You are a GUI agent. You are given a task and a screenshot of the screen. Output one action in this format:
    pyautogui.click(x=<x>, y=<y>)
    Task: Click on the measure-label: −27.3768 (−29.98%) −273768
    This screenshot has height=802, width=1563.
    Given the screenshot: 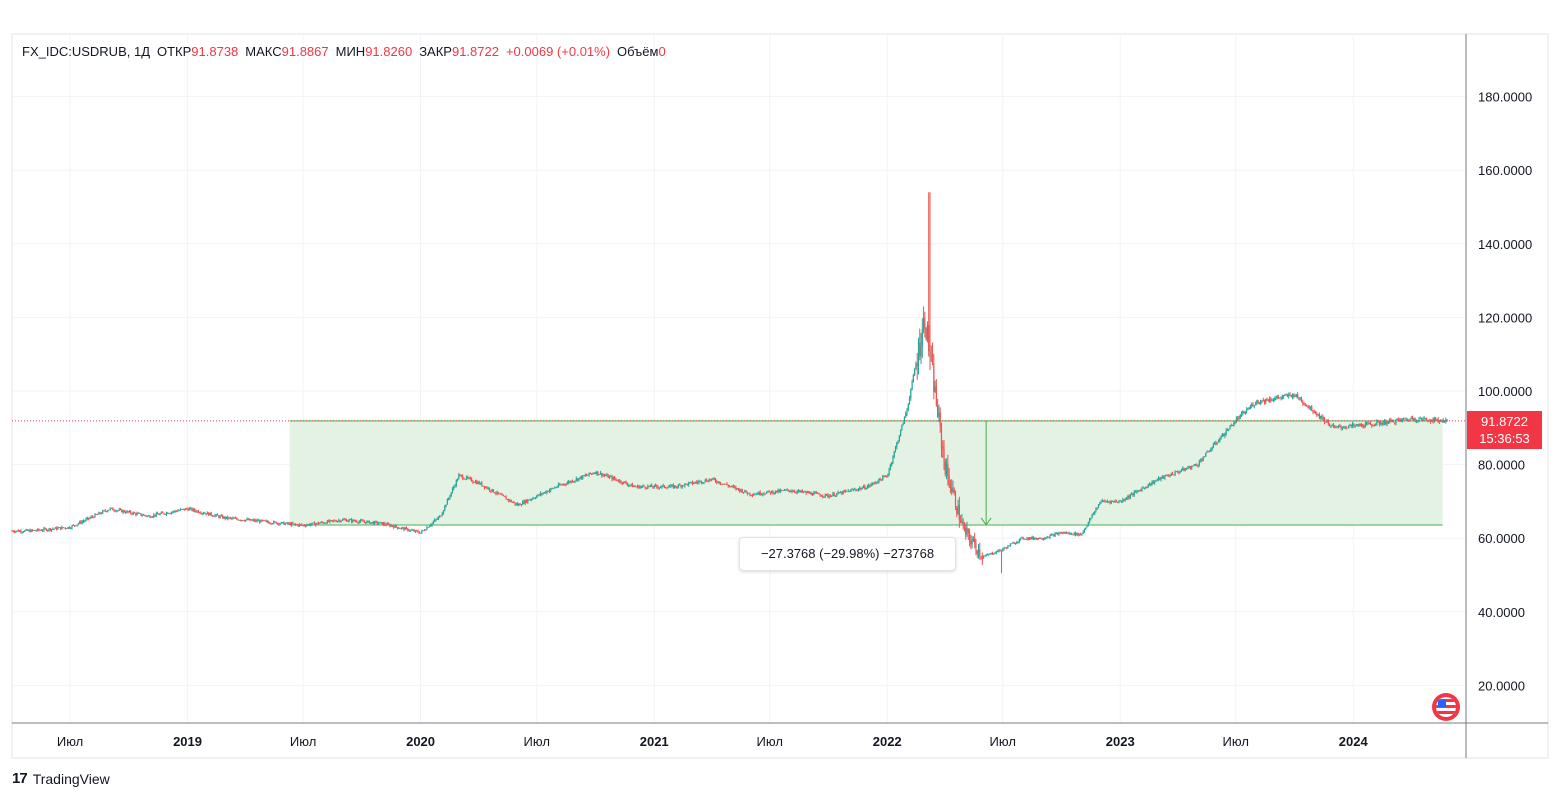 What is the action you would take?
    pyautogui.click(x=847, y=554)
    